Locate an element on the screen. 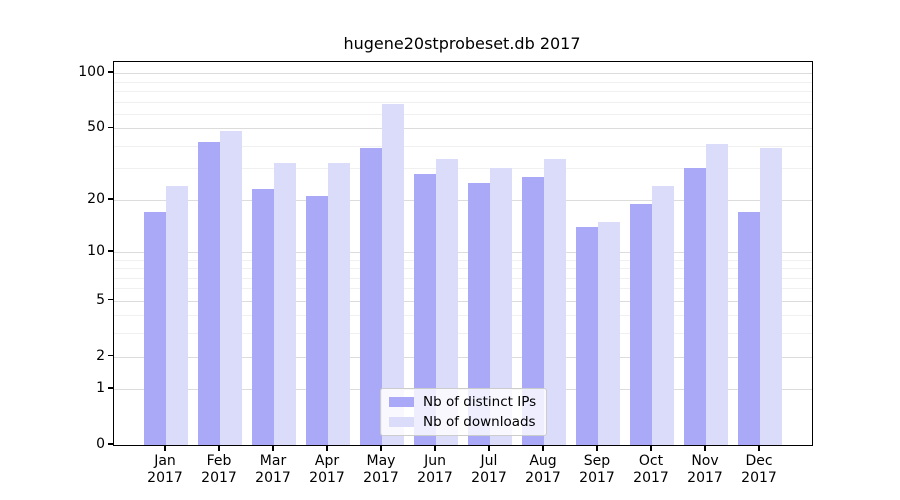 This screenshot has height=500, width=900. chart-title: hugene20stprobeset.db 2017 is located at coordinates (462, 43).